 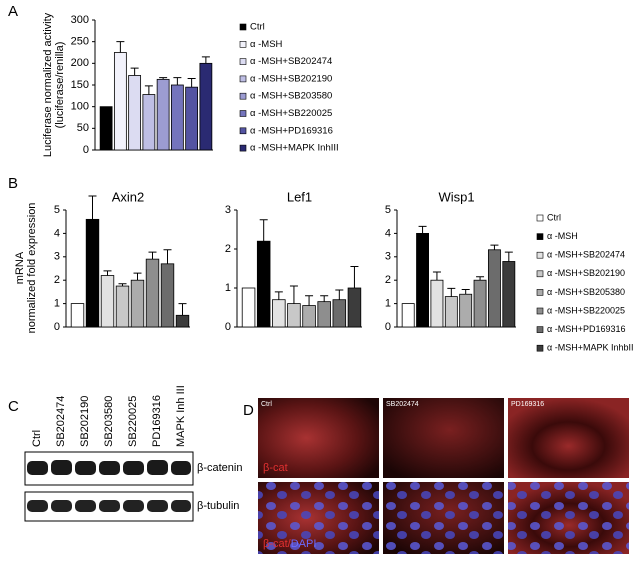 I want to click on y-tick-label: 300, so click(x=80, y=20).